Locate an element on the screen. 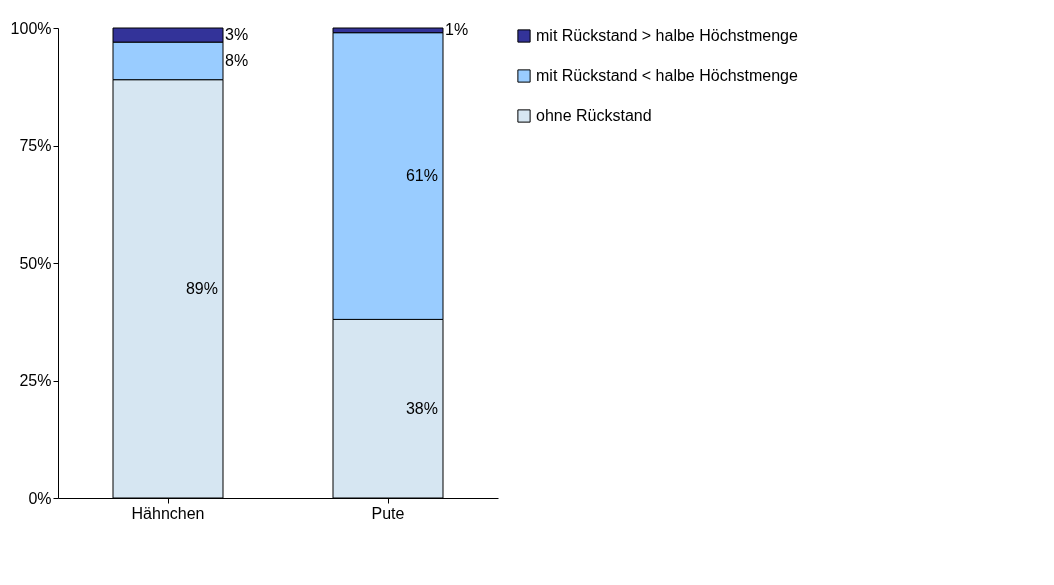  data-label: 38% is located at coordinates (421, 408).